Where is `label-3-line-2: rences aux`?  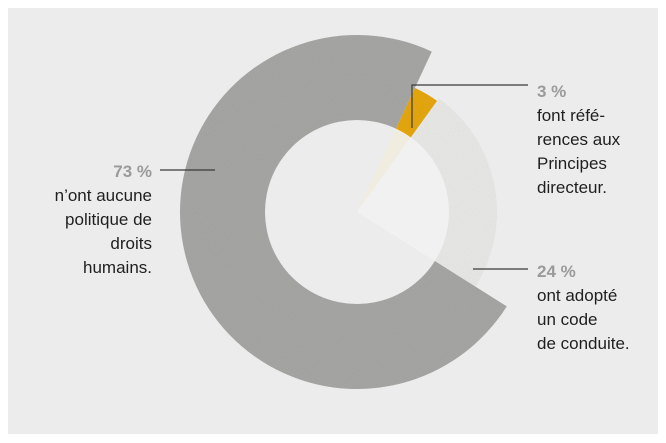
label-3-line-2: rences aux is located at coordinates (579, 139).